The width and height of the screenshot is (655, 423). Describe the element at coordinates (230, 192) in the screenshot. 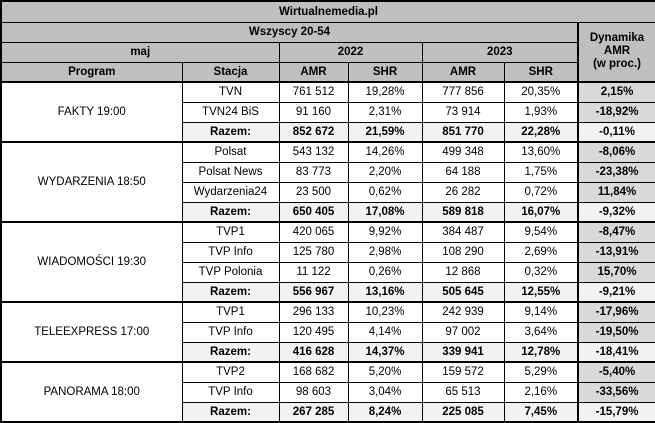

I see `station-cell: Wydarzenia24` at that location.